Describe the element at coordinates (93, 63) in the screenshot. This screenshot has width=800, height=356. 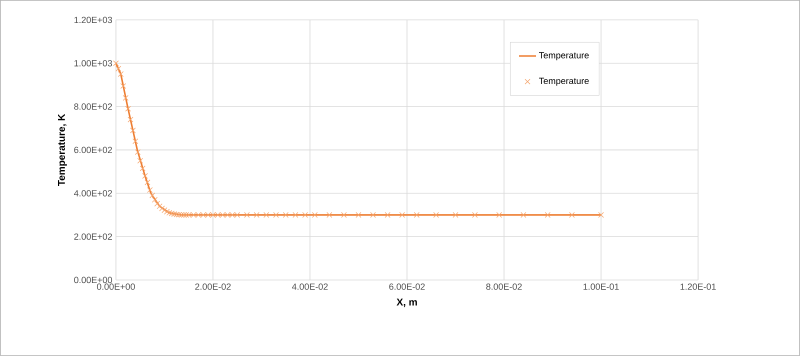
I see `y-tick-label: 1.00E+03` at that location.